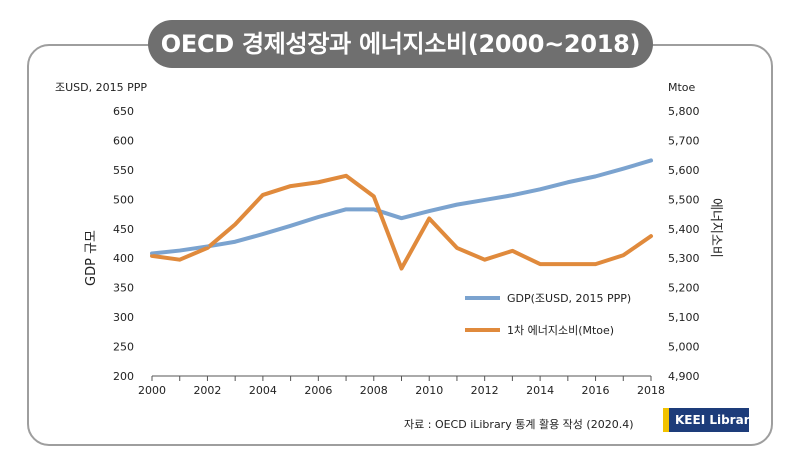 The image size is (800, 465). Describe the element at coordinates (684, 111) in the screenshot. I see `right-tick-label: 5,800` at that location.